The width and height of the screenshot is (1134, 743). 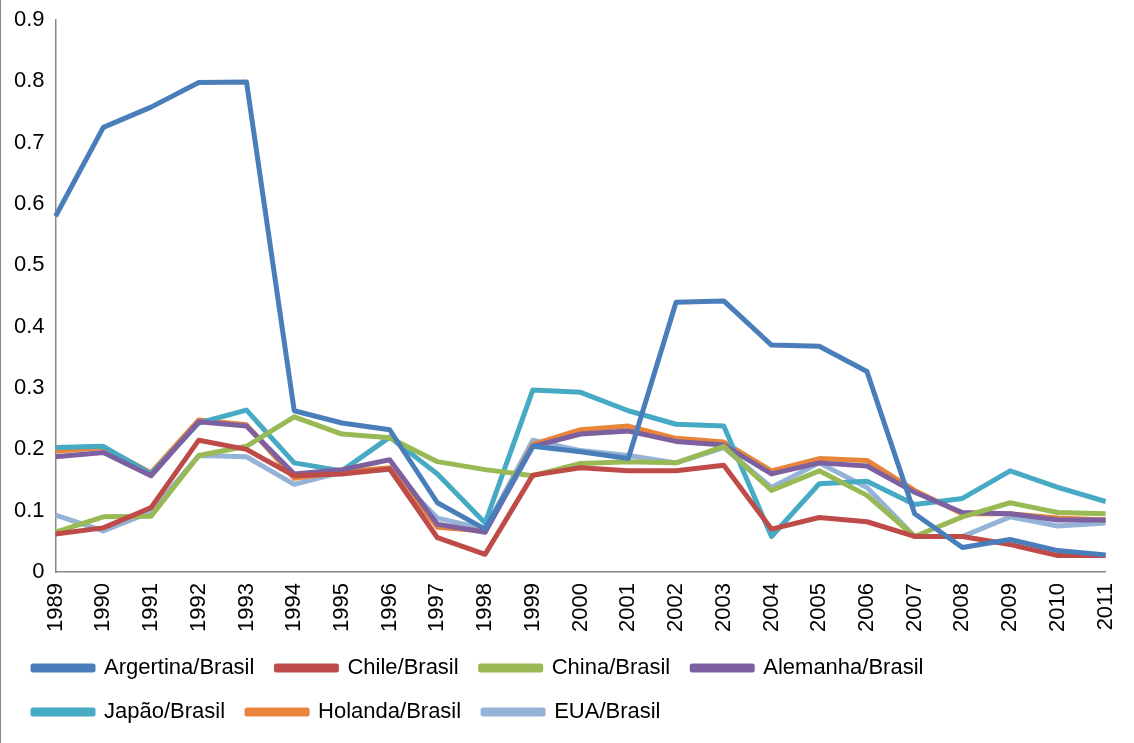 What do you see at coordinates (436, 608) in the screenshot?
I see `x-tick-label: 1997` at bounding box center [436, 608].